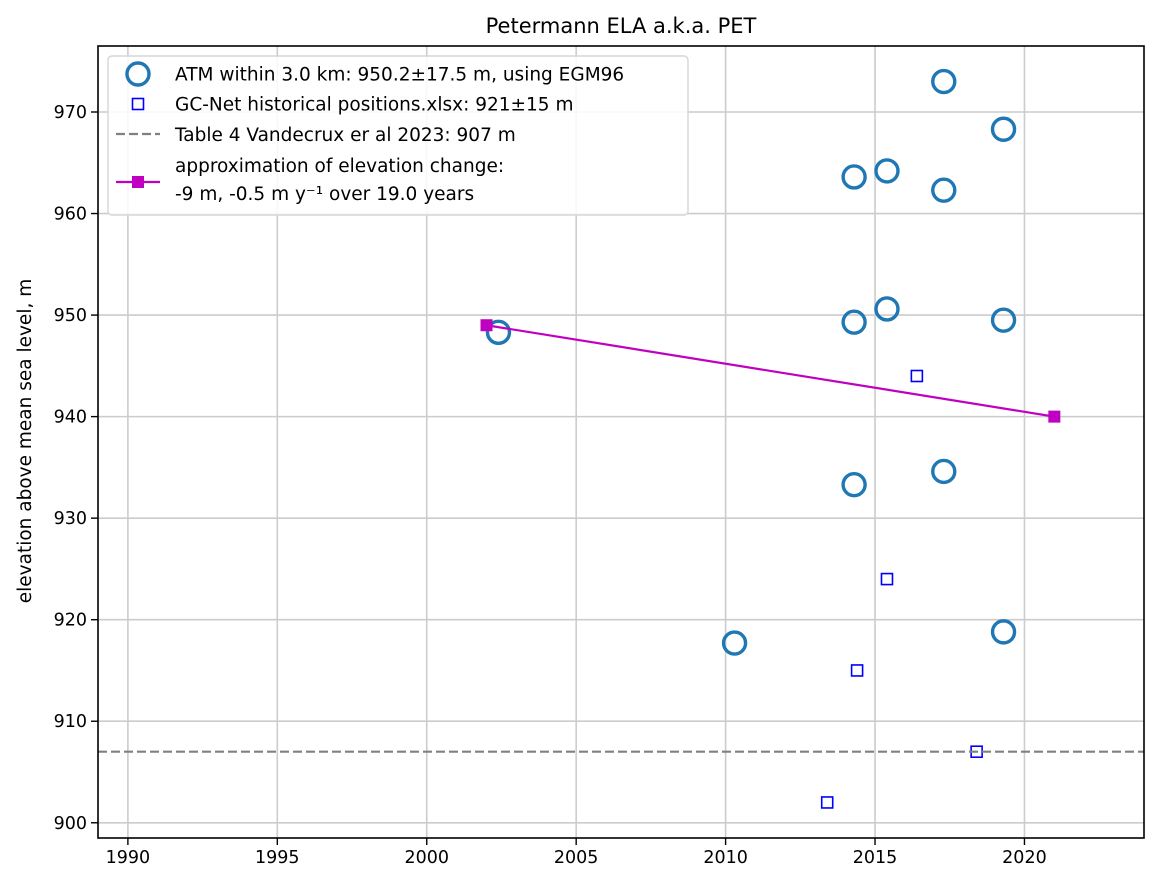 The width and height of the screenshot is (1158, 888). I want to click on trend-line, so click(770, 371).